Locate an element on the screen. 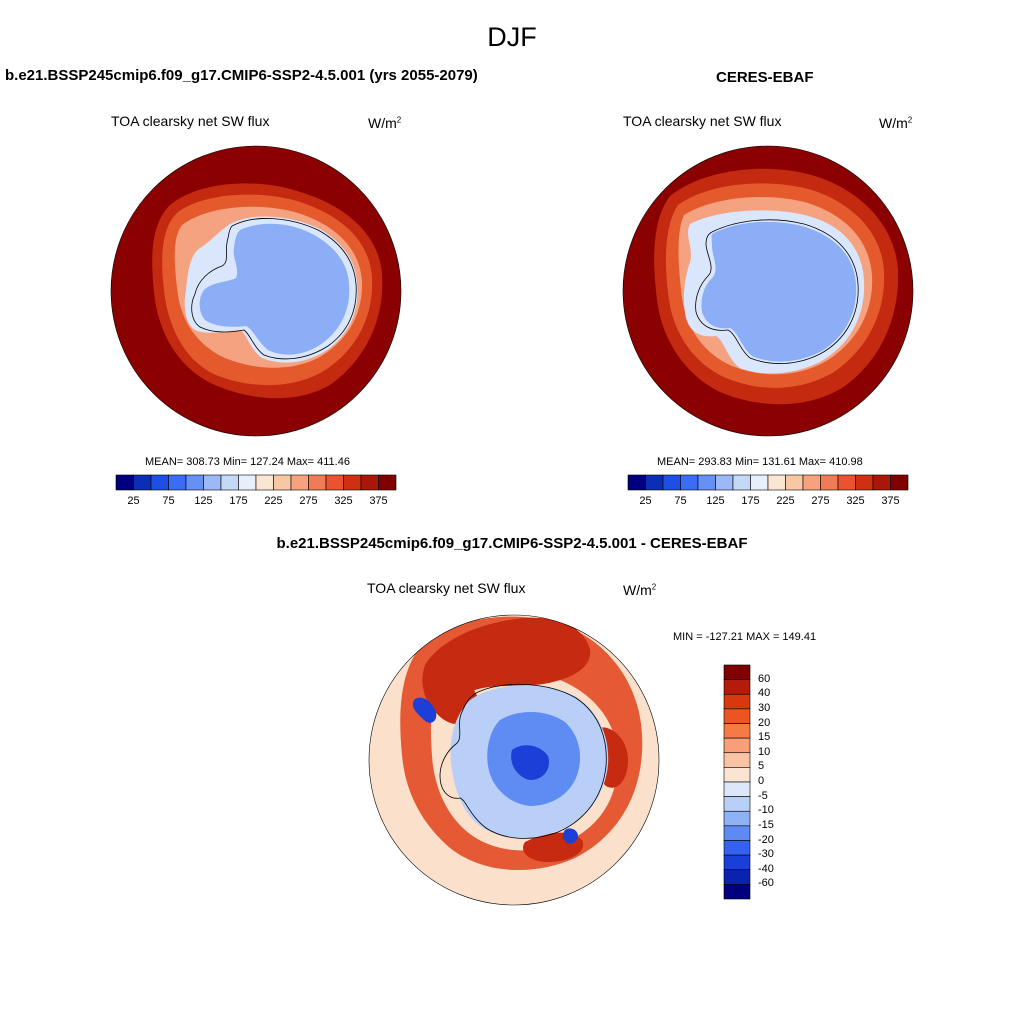 The width and height of the screenshot is (1024, 1024). diff-colorbar-tick-label: 20 is located at coordinates (764, 722).